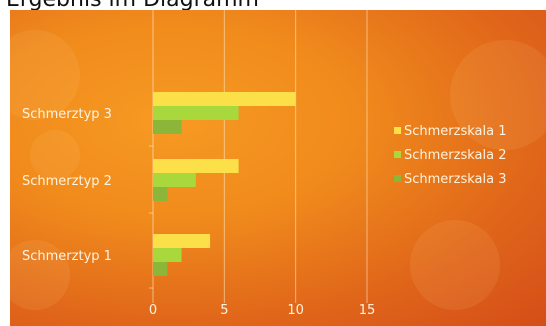  What do you see at coordinates (224, 310) in the screenshot?
I see `x-tick-label: 5` at bounding box center [224, 310].